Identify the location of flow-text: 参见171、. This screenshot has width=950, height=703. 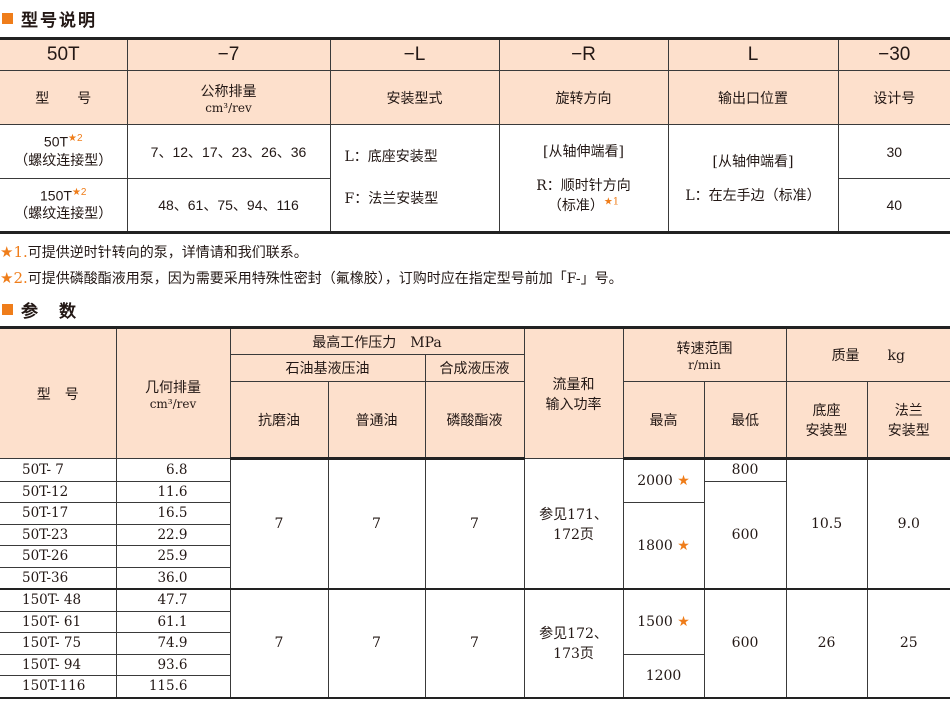
(573, 514).